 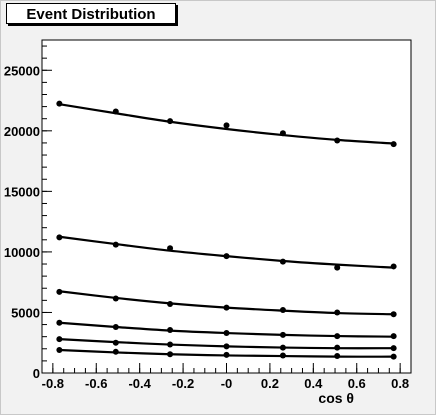 What do you see at coordinates (25, 312) in the screenshot?
I see `y-tick-label: 5000` at bounding box center [25, 312].